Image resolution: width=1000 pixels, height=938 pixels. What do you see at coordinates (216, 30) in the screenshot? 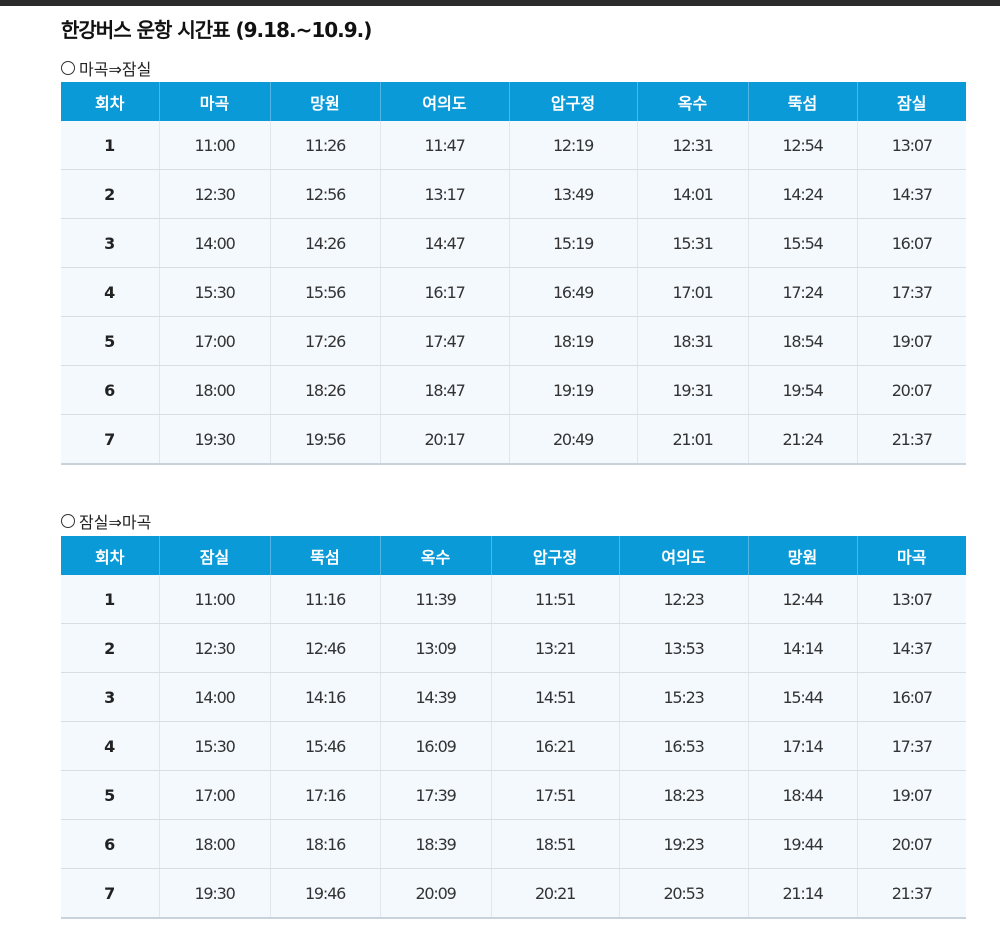
I see `page-title: 한강버스 운항 시간표 (9.18.~10.9.)` at bounding box center [216, 30].